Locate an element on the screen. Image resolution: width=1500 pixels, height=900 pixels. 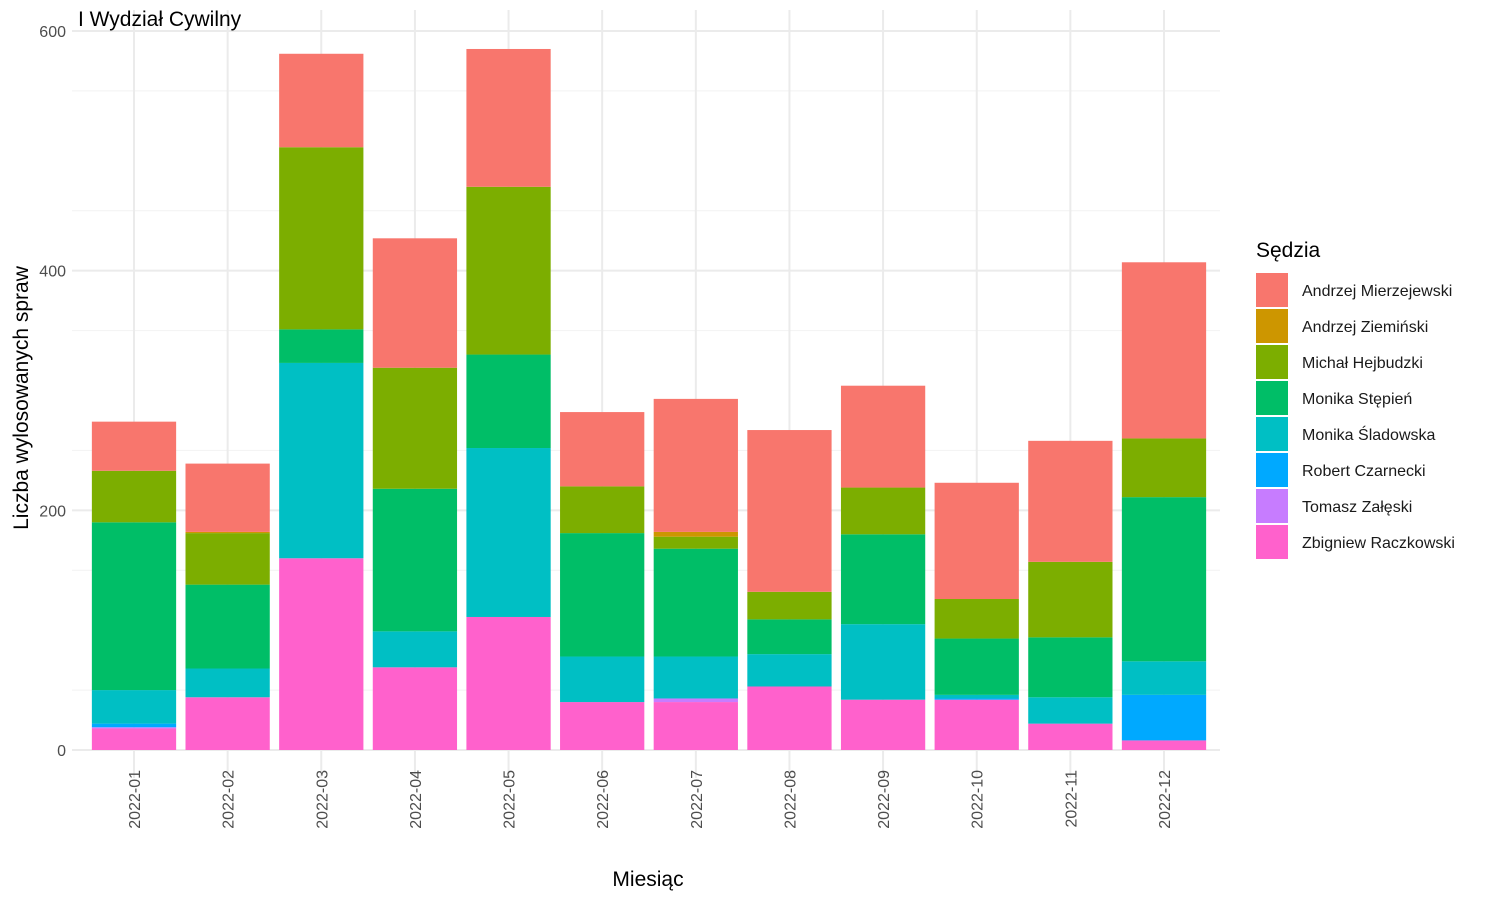
x-tick-label: 2022-07 is located at coordinates (697, 799).